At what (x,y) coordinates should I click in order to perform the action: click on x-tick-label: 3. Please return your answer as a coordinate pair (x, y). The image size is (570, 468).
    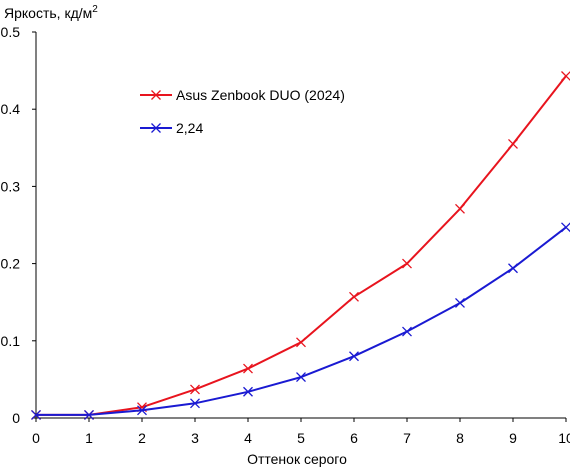
    Looking at the image, I should click on (195, 438).